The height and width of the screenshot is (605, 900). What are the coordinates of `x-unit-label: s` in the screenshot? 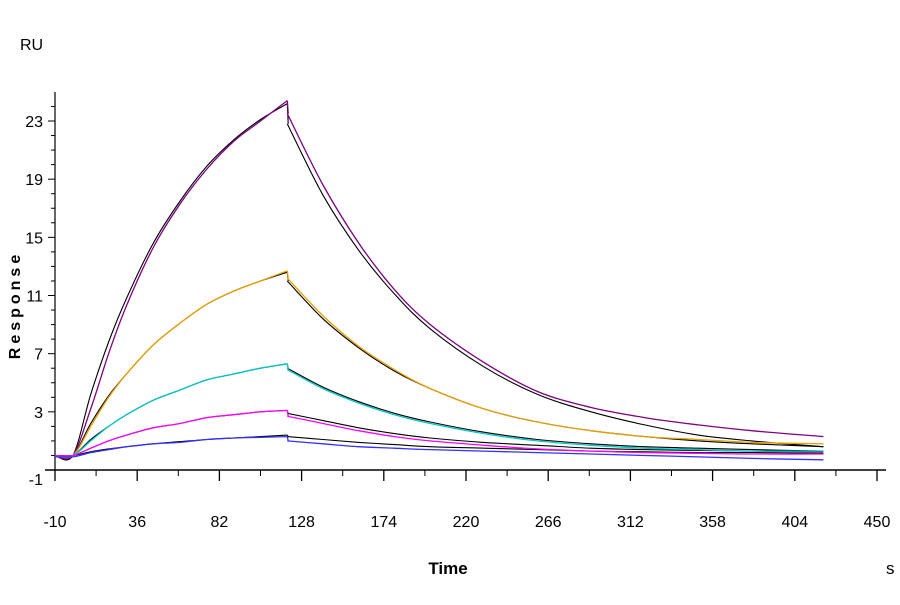 It's located at (890, 568).